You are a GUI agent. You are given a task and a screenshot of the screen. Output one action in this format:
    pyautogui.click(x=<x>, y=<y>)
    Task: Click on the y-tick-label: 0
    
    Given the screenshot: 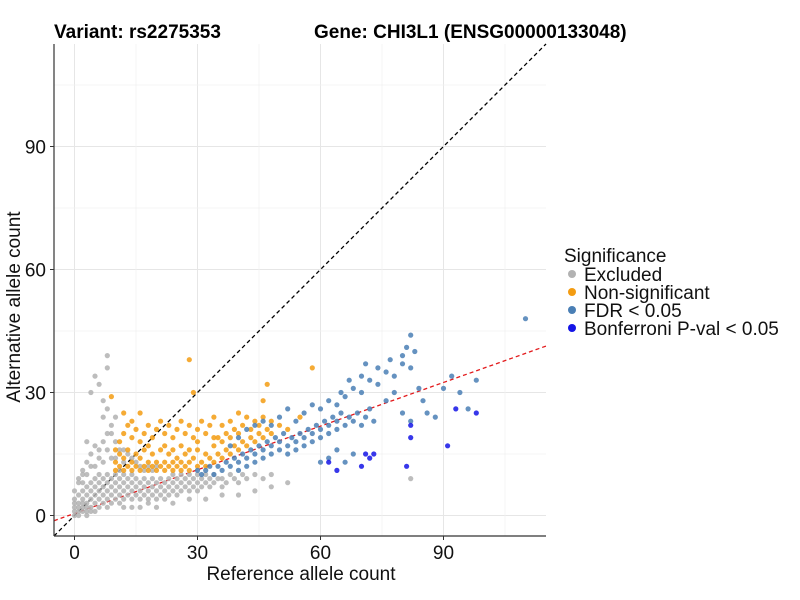 What is the action you would take?
    pyautogui.click(x=40, y=517)
    